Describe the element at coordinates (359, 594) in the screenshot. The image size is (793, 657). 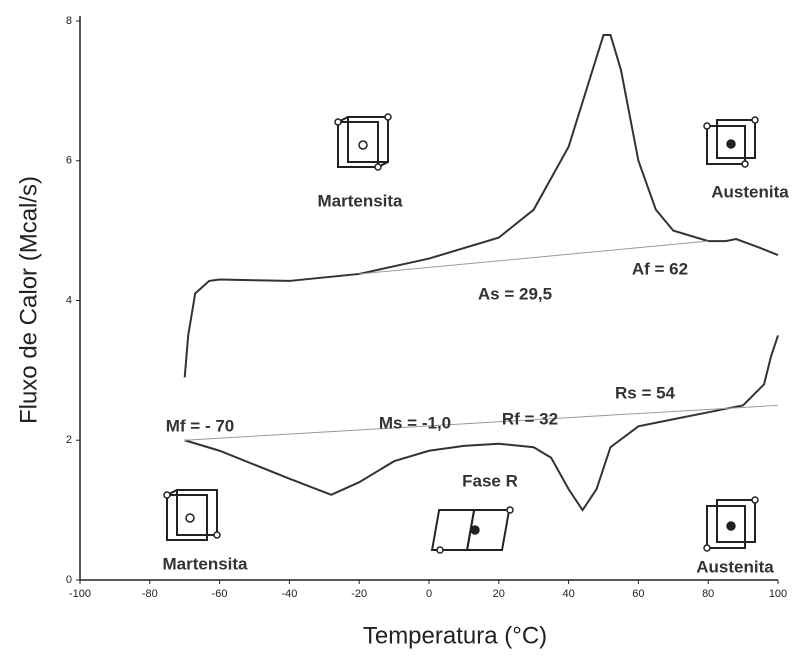
I see `x-tick-label: -20` at that location.